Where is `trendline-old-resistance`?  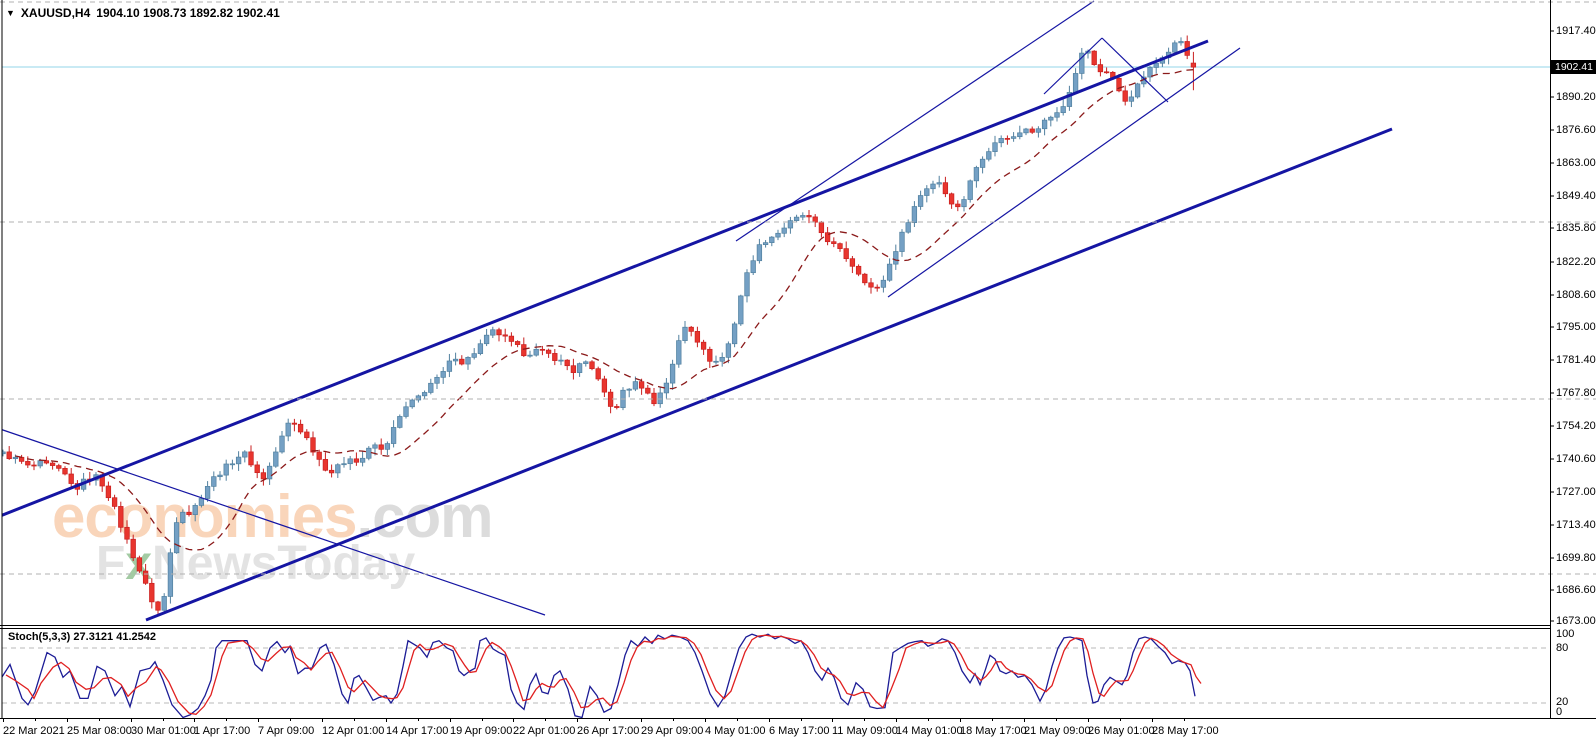 trendline-old-resistance is located at coordinates (273, 522).